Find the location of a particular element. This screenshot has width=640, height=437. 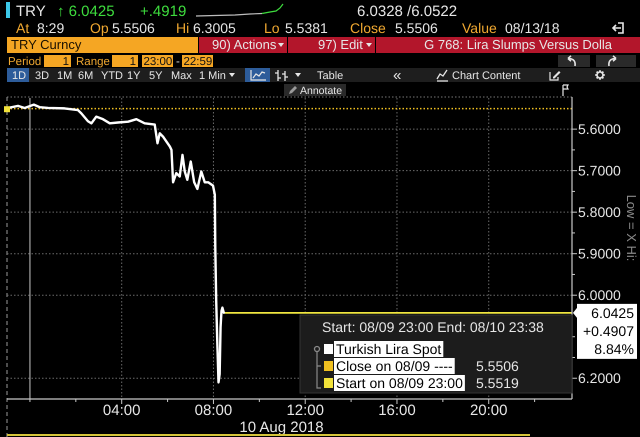

legend-label: Turkish Lira Spot is located at coordinates (389, 349).